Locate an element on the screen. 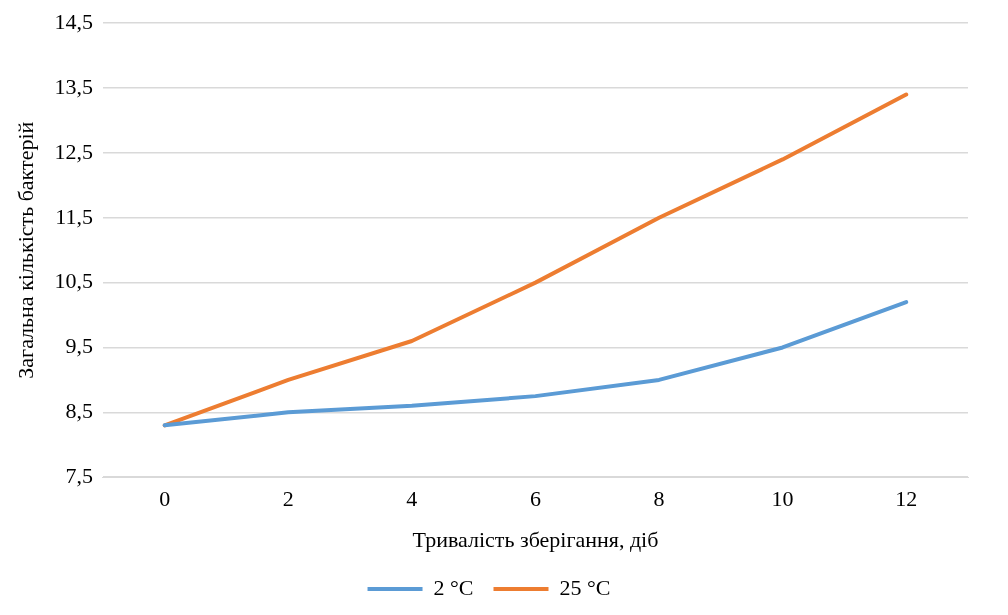  legend-label: 25 °C is located at coordinates (585, 587).